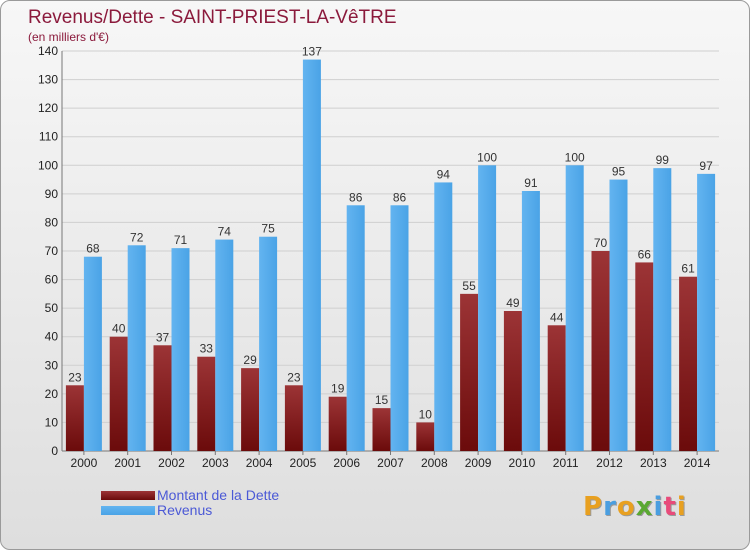  I want to click on x-tick-label: 2012, so click(609, 463).